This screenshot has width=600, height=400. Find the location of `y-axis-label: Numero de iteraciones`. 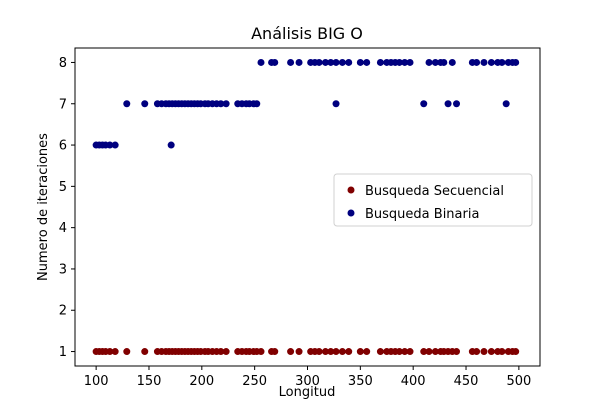

y-axis-label: Numero de iteraciones is located at coordinates (43, 207).